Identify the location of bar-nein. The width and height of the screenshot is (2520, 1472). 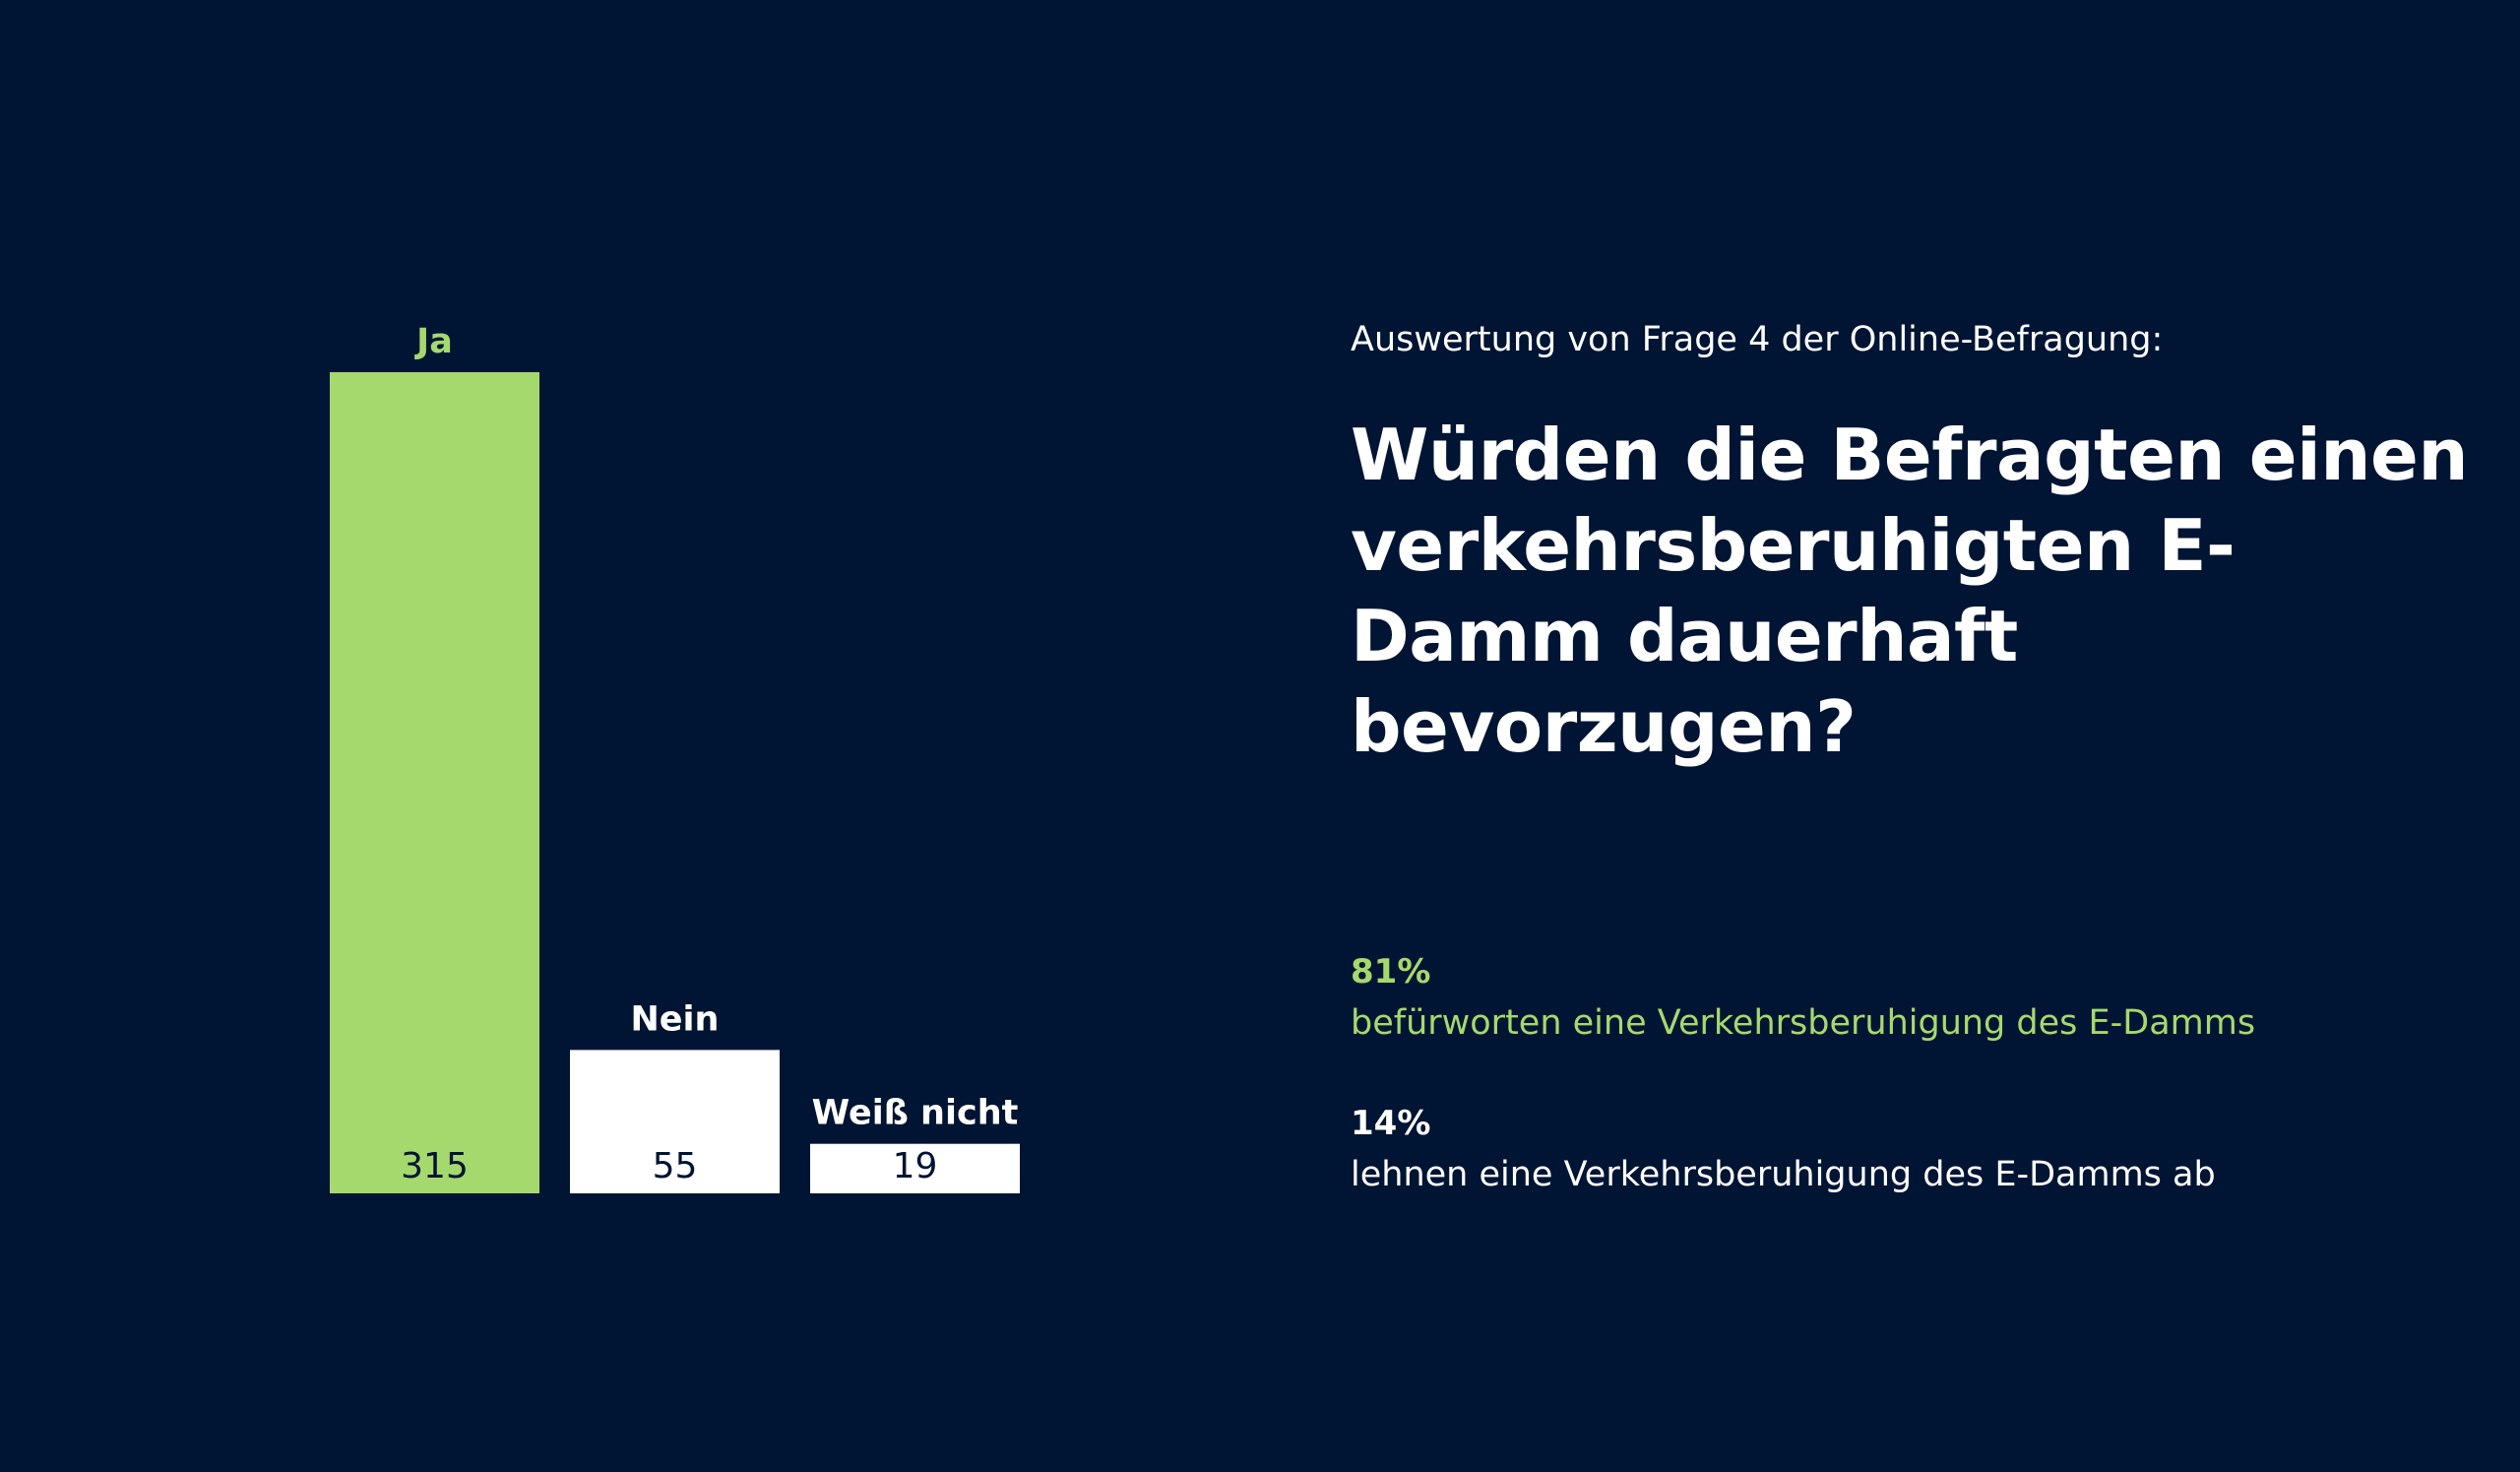
(675, 1121).